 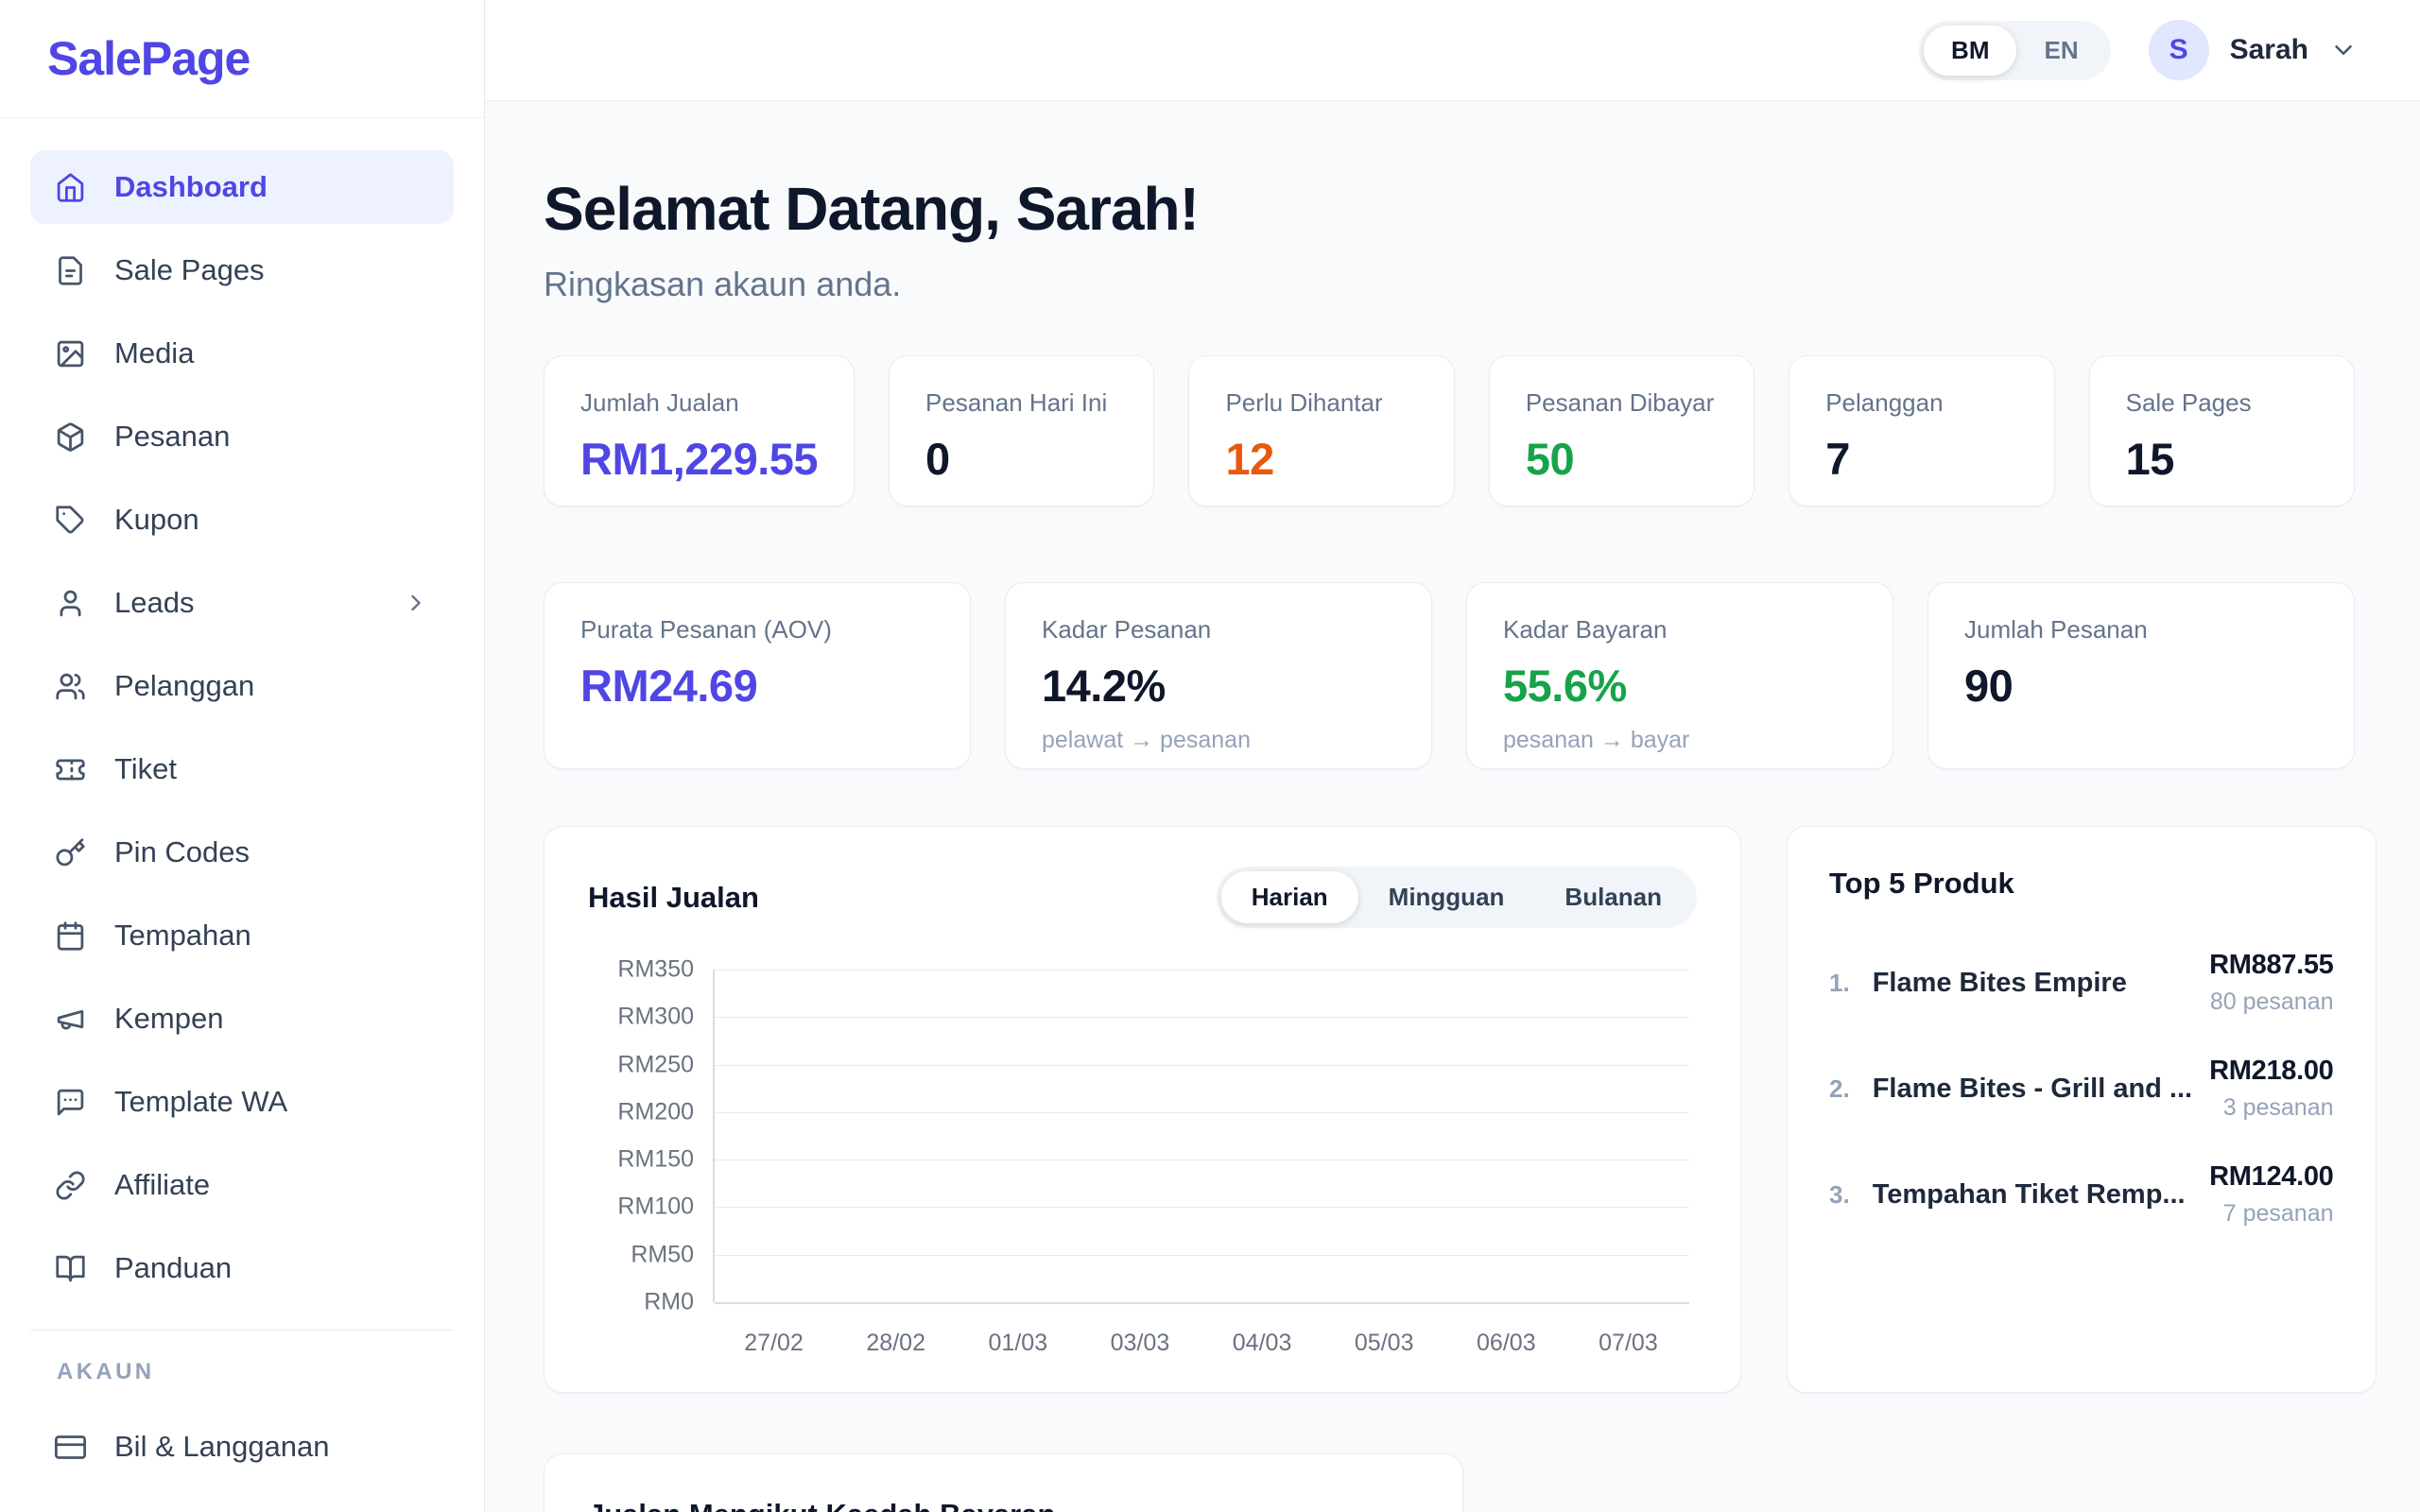 I want to click on stat-value: 0, so click(x=938, y=459).